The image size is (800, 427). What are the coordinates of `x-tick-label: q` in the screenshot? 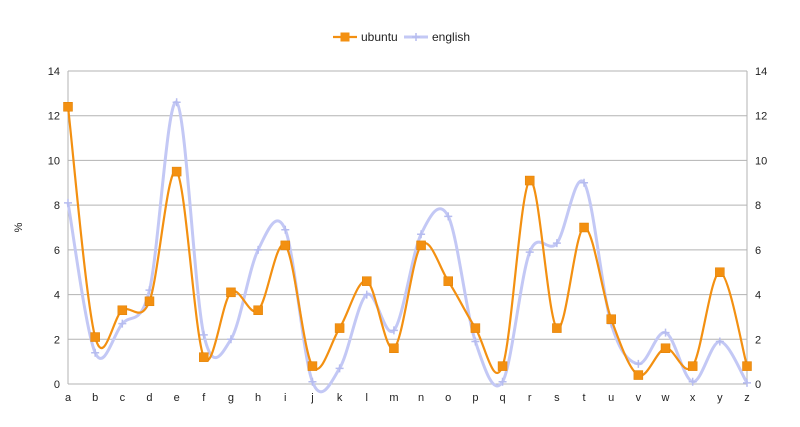 It's located at (502, 398).